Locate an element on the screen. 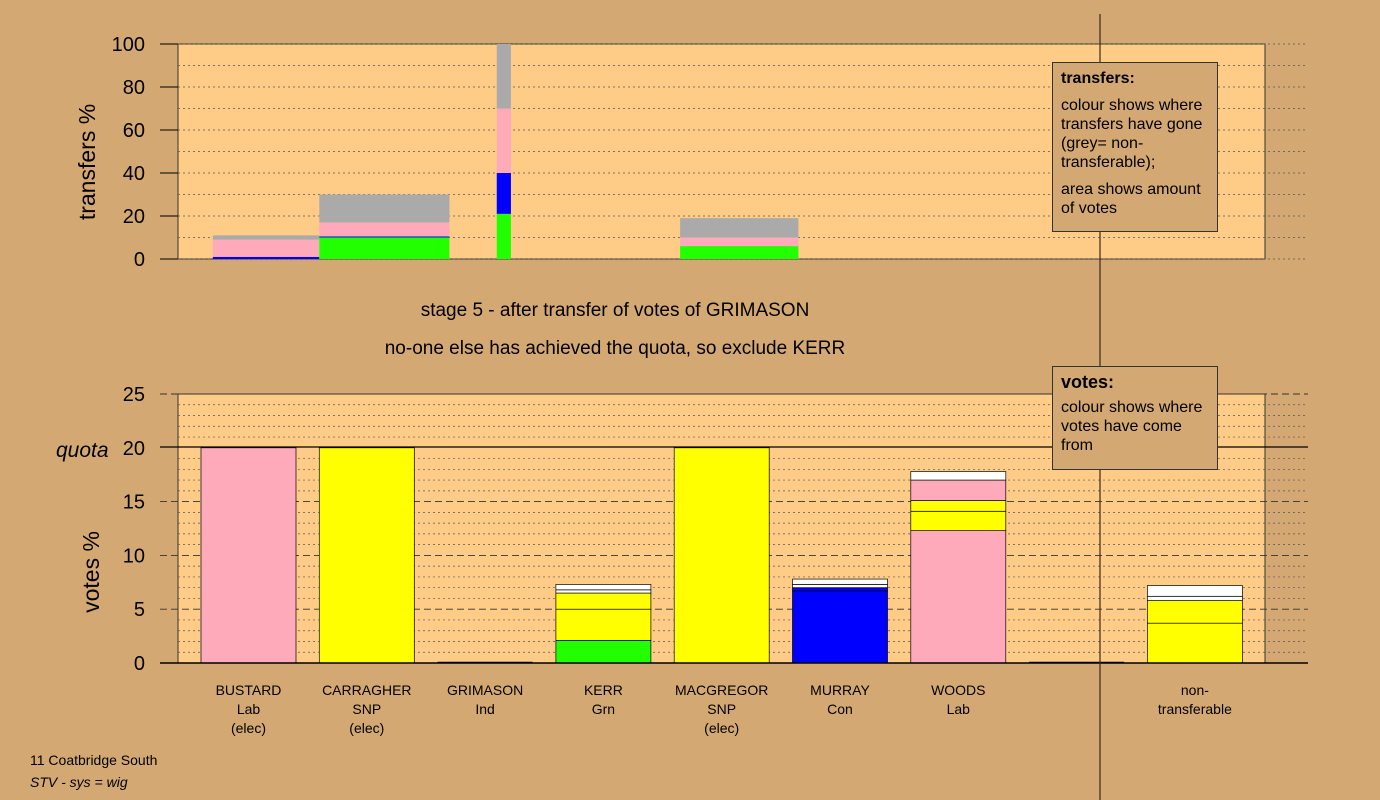  candidate-label: WOODS Lab is located at coordinates (958, 709).